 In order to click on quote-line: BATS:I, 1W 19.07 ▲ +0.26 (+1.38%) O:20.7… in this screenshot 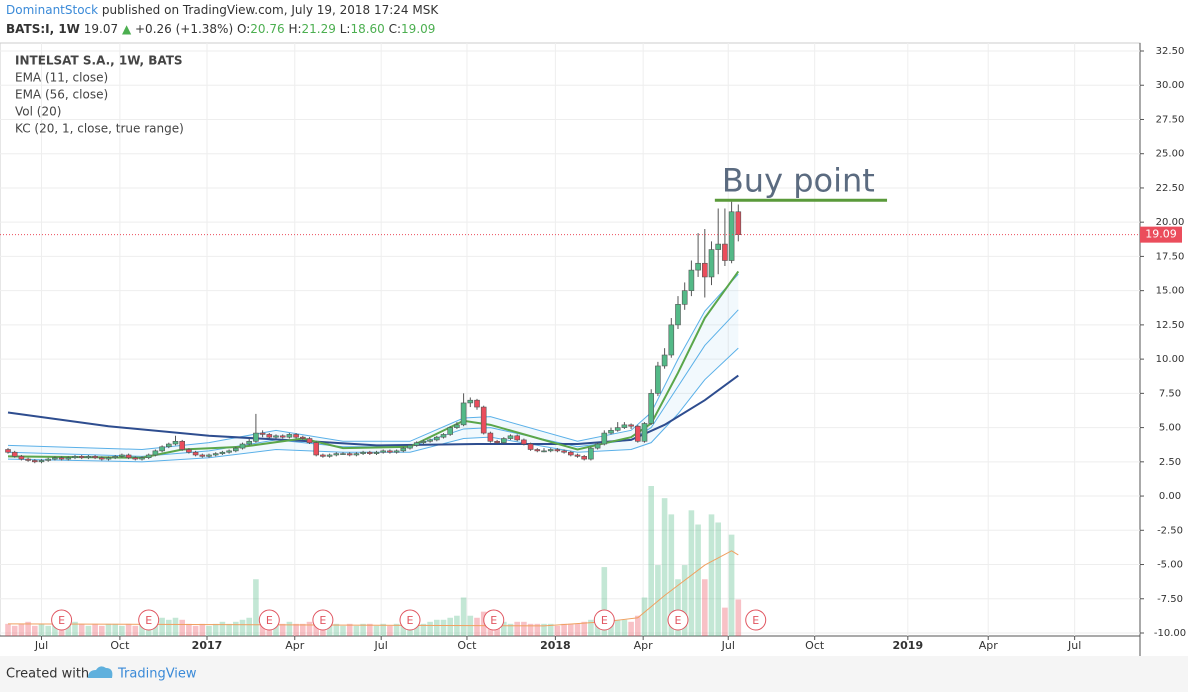, I will do `click(220, 29)`.